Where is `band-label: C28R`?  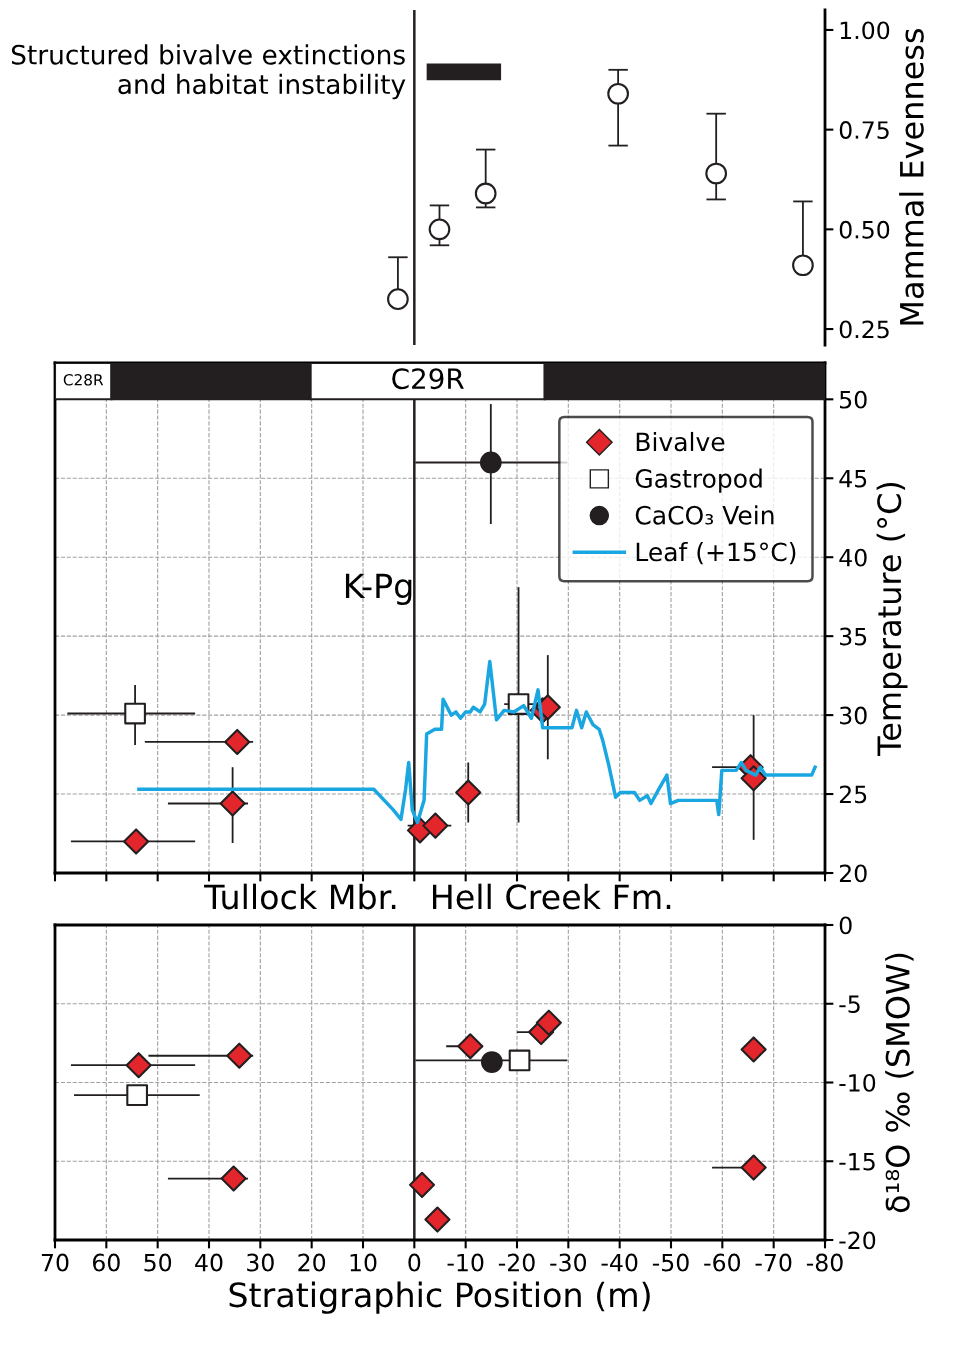
band-label: C28R is located at coordinates (83, 380).